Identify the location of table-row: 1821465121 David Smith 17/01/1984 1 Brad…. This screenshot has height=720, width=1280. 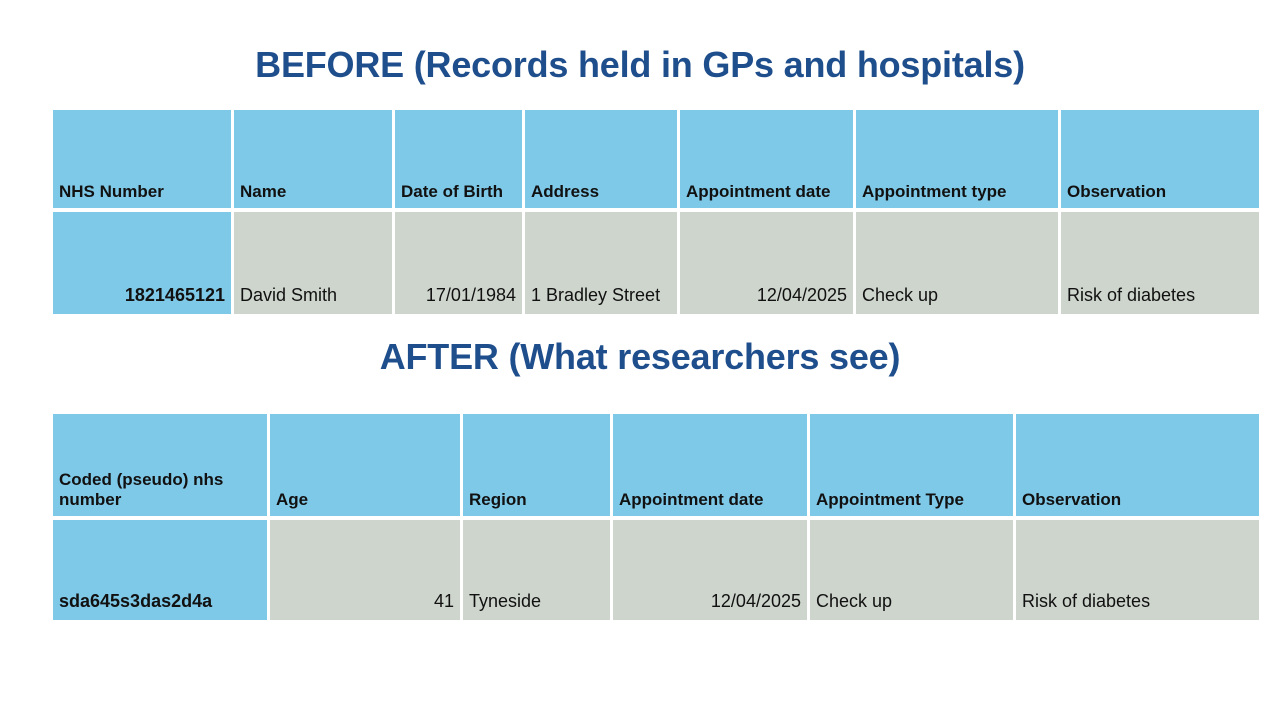
(656, 263).